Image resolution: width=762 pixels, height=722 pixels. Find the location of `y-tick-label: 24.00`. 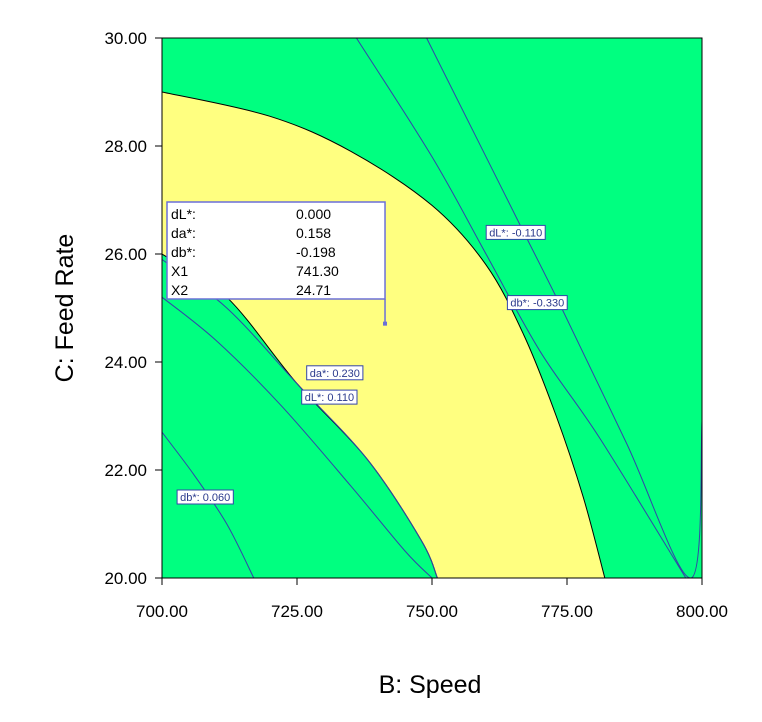

y-tick-label: 24.00 is located at coordinates (125, 362).